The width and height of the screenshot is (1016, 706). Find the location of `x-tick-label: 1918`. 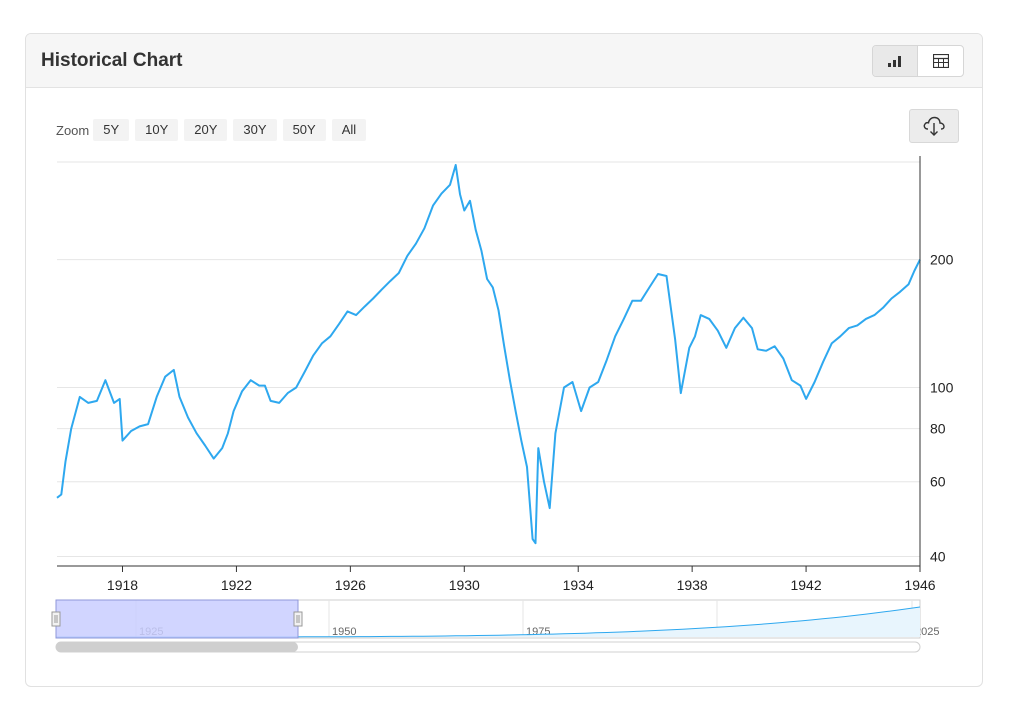

x-tick-label: 1918 is located at coordinates (122, 585).